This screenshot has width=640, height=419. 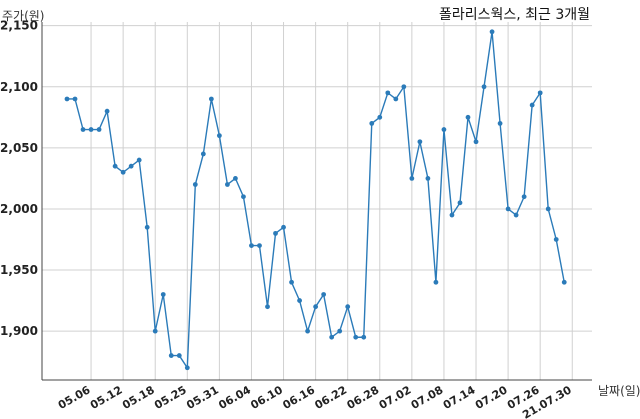 What do you see at coordinates (19, 148) in the screenshot?
I see `y-tick-label: 2,050` at bounding box center [19, 148].